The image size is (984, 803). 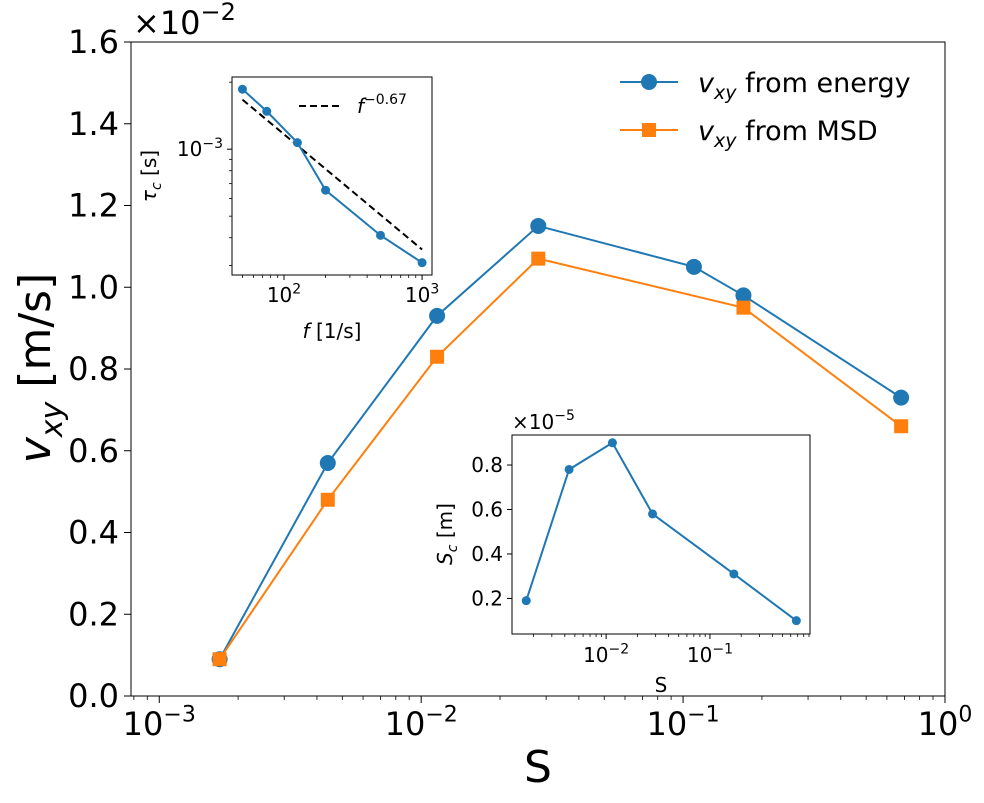 I want to click on inset-sc: 0.2 0.4 0.6 0.8 10⁻² 10⁻¹ ×10⁻⁵ S Sc [m], so click(x=622, y=552).